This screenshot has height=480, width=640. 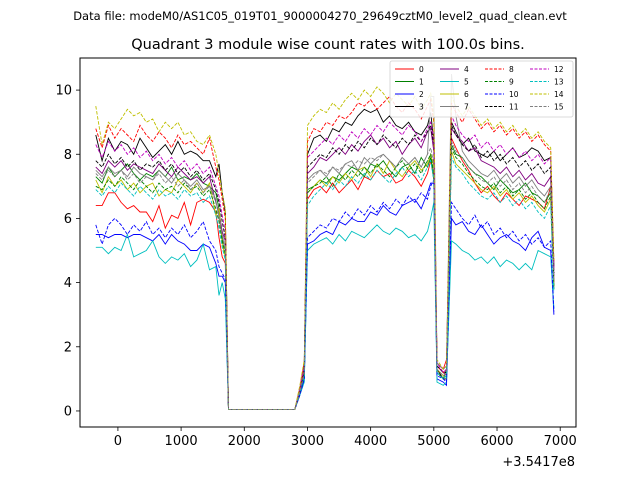 I want to click on x-tick-label: 2000, so click(x=244, y=441).